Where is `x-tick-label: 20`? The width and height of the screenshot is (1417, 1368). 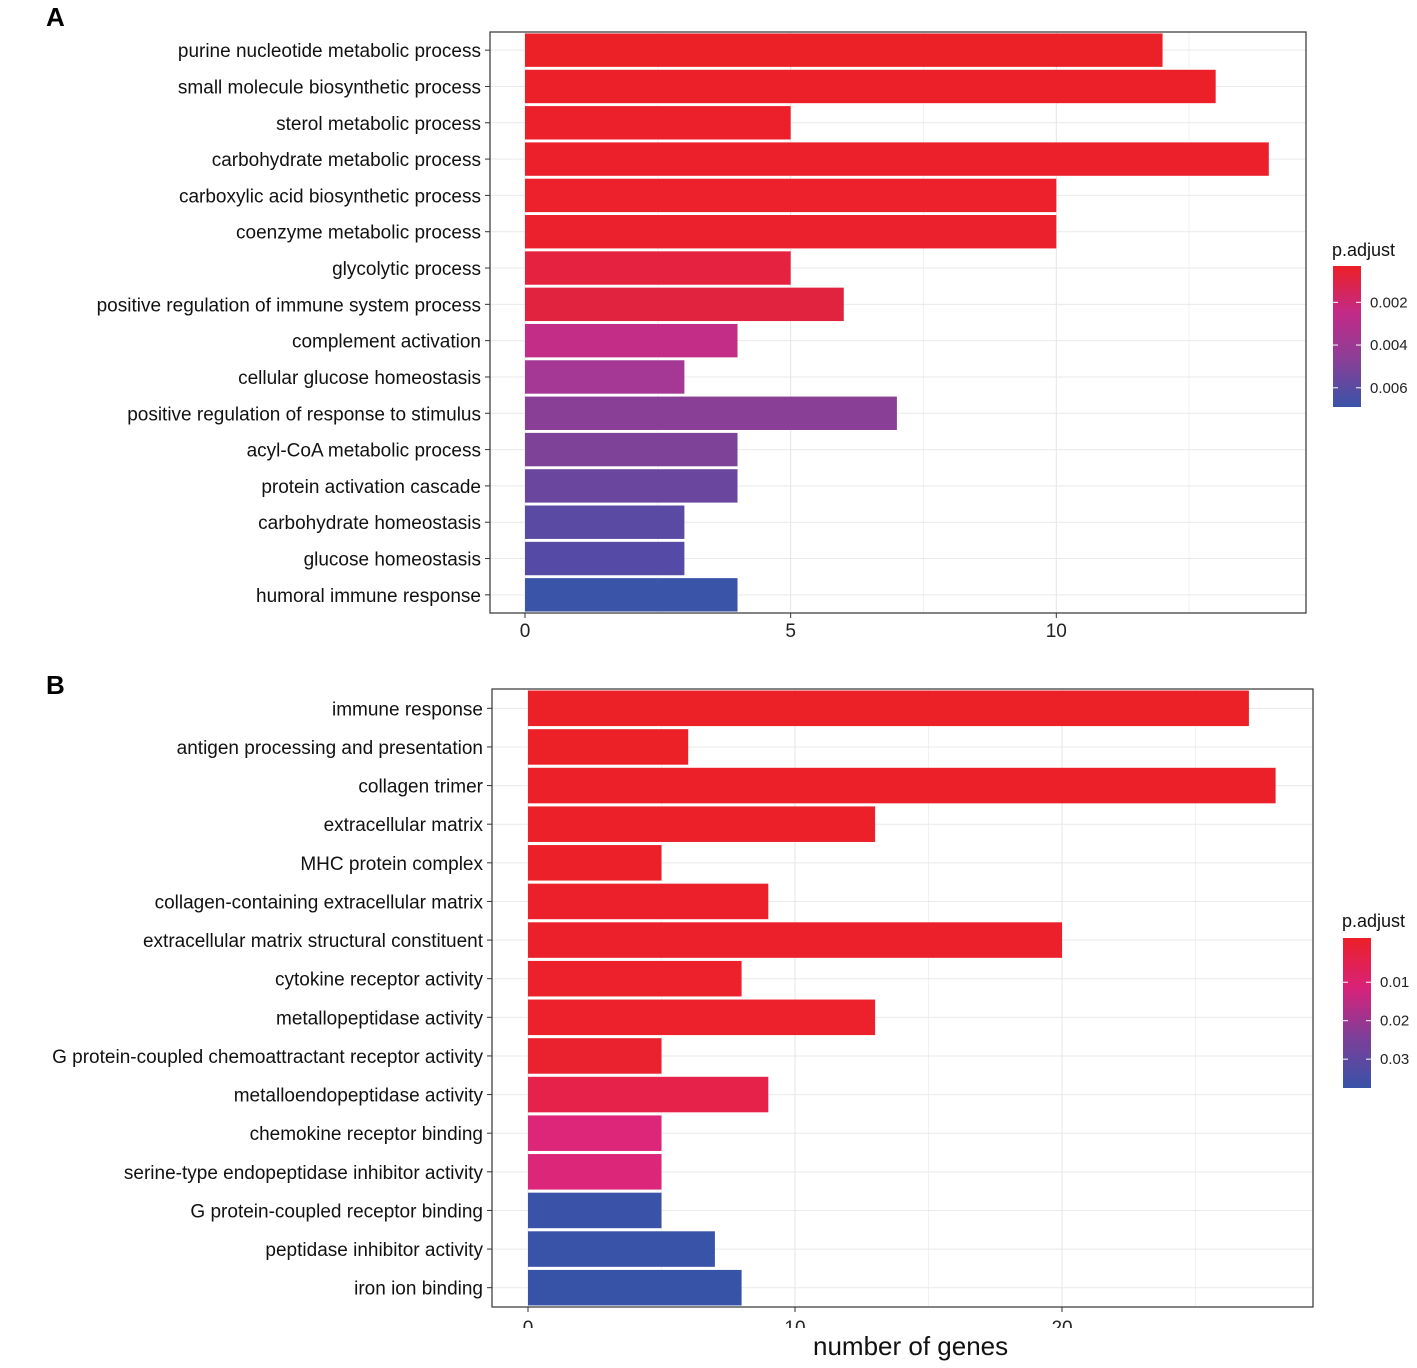
x-tick-label: 20 is located at coordinates (1061, 1323).